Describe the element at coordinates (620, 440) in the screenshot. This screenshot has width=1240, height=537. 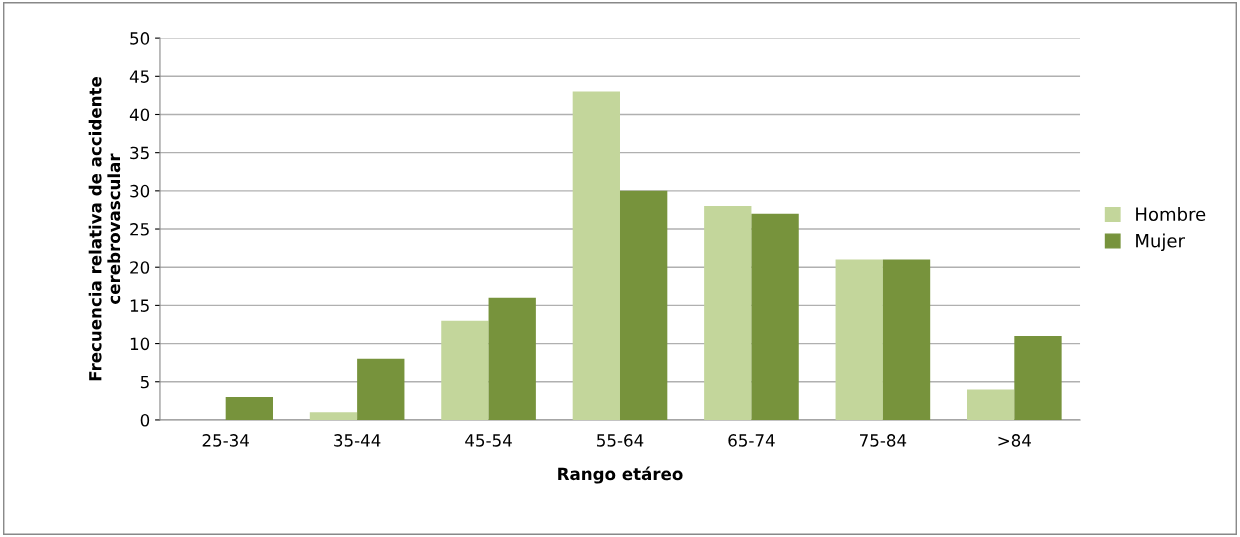
I see `x-tick-label: 55-64` at that location.